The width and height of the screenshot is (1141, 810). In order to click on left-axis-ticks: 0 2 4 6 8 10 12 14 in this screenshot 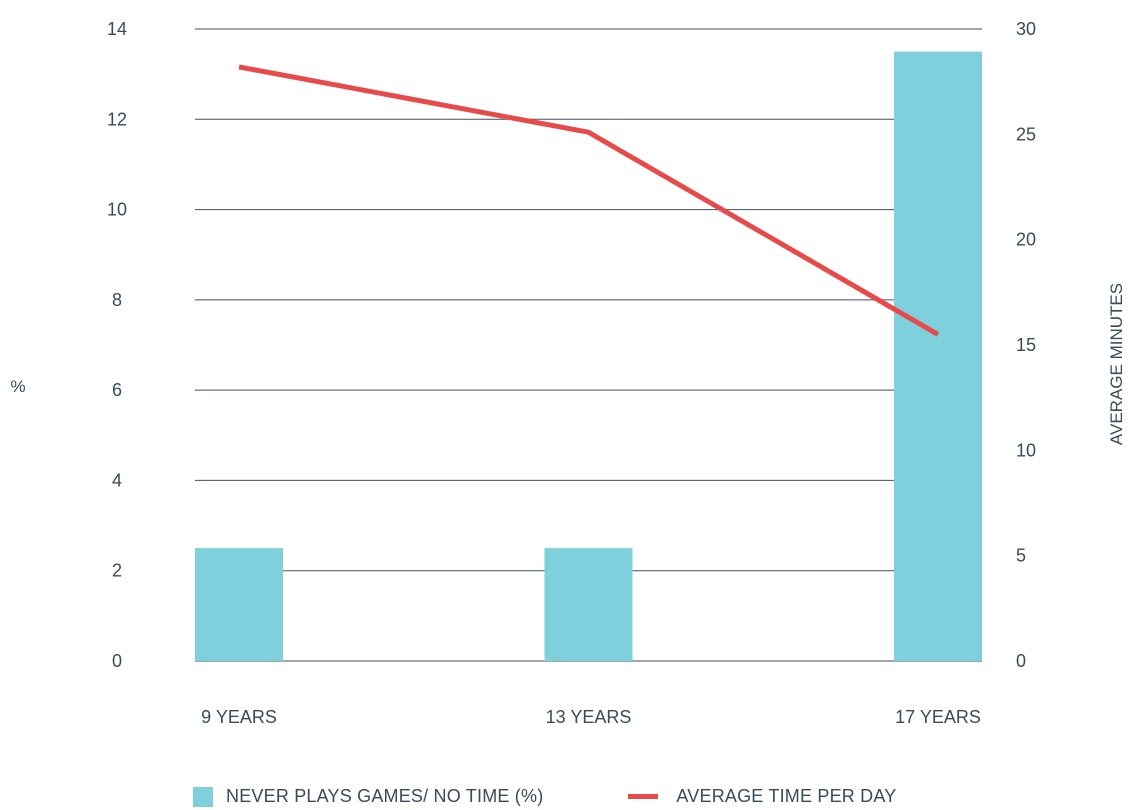, I will do `click(117, 345)`.